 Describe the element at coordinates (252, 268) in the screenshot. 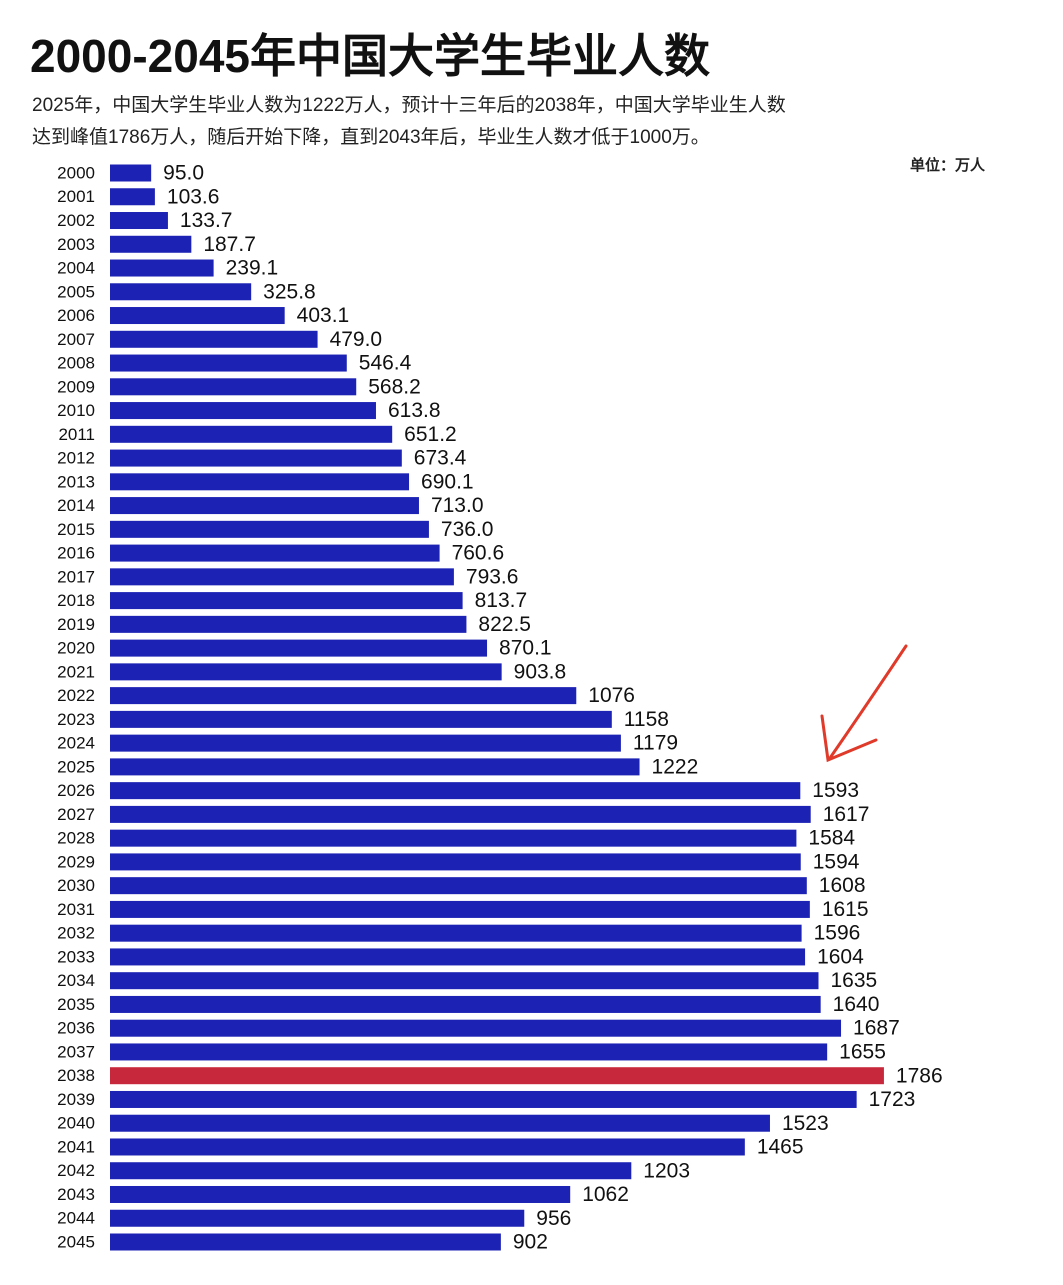

I see `value-label: 239.1` at that location.